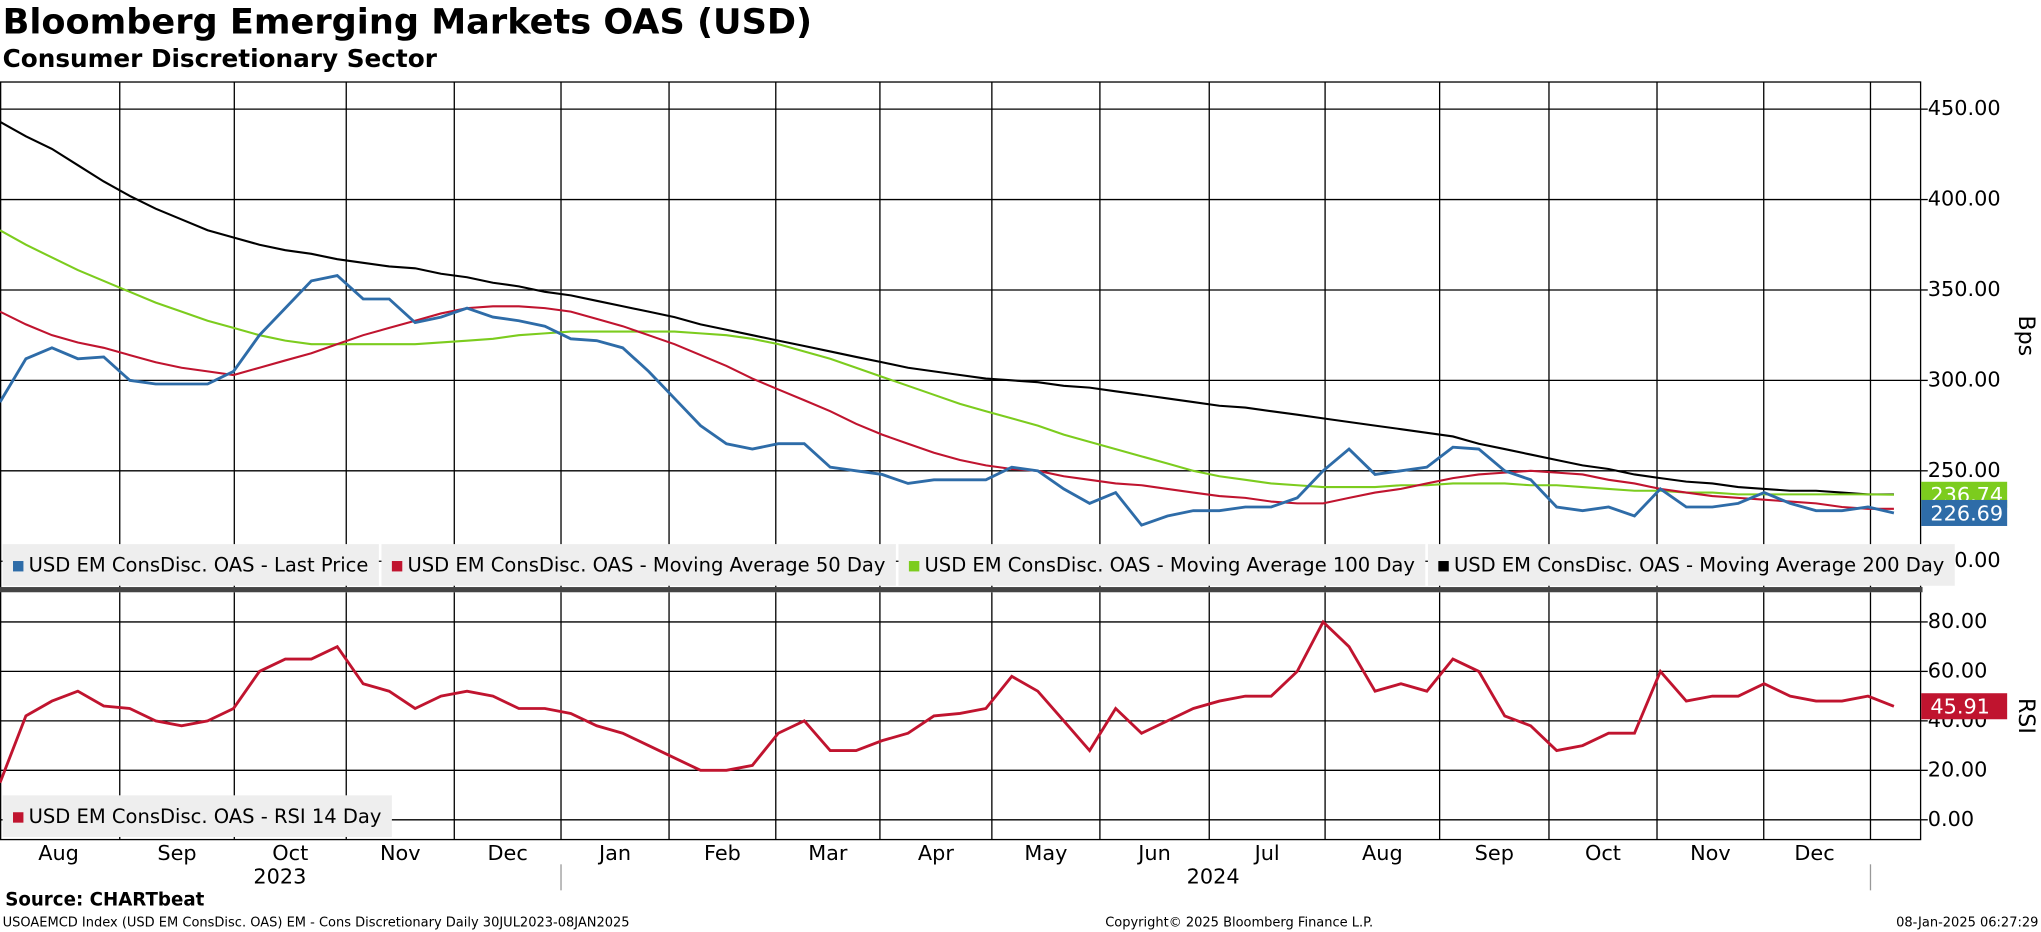  I want to click on legend-item: USD EM ConsDisc. OAS - Last Price, so click(190, 565).